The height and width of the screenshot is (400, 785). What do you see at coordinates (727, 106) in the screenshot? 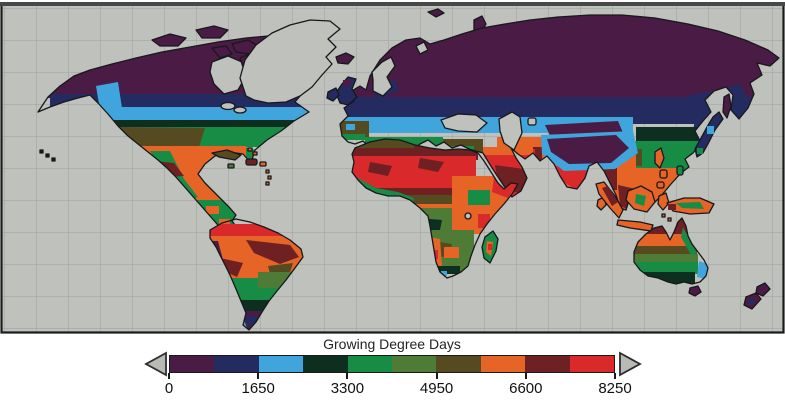
I see `sakhalin` at bounding box center [727, 106].